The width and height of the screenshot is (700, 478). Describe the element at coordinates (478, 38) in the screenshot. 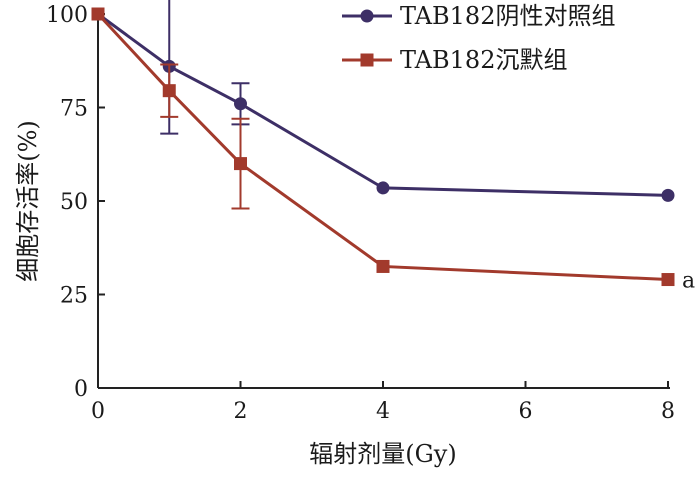

I see `legend: TAB182阴性对照组 TAB182沉默组` at that location.